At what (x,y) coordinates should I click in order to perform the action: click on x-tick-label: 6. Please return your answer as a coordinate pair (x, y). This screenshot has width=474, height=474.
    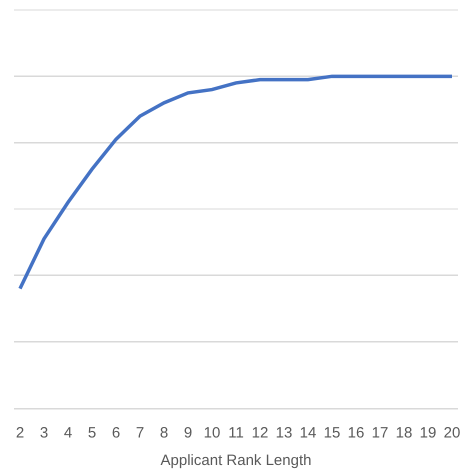
    Looking at the image, I should click on (116, 433).